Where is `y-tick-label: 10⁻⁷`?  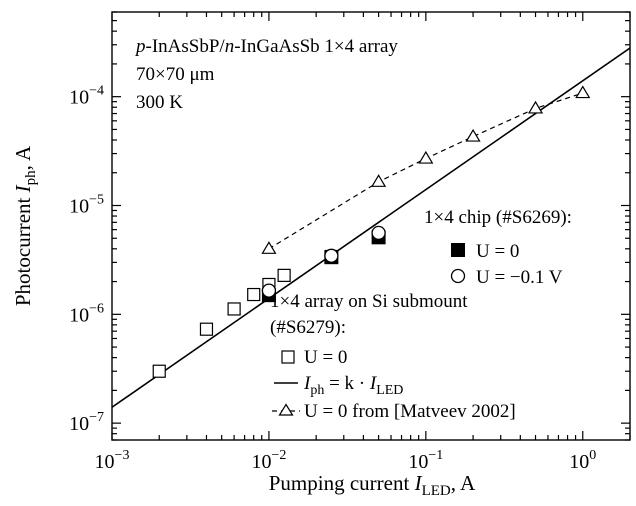 y-tick-label: 10⁻⁷ is located at coordinates (86, 422).